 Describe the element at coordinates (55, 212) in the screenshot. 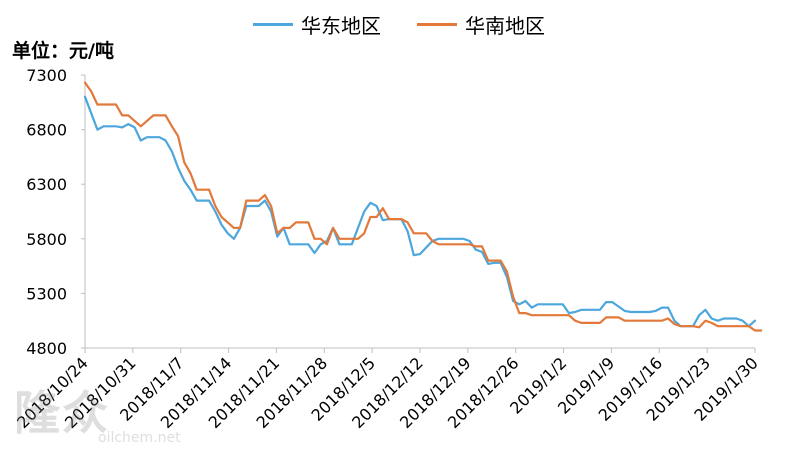

I see `y-axis-ticks: 4800 5300 5800 6300 6800 7300` at that location.